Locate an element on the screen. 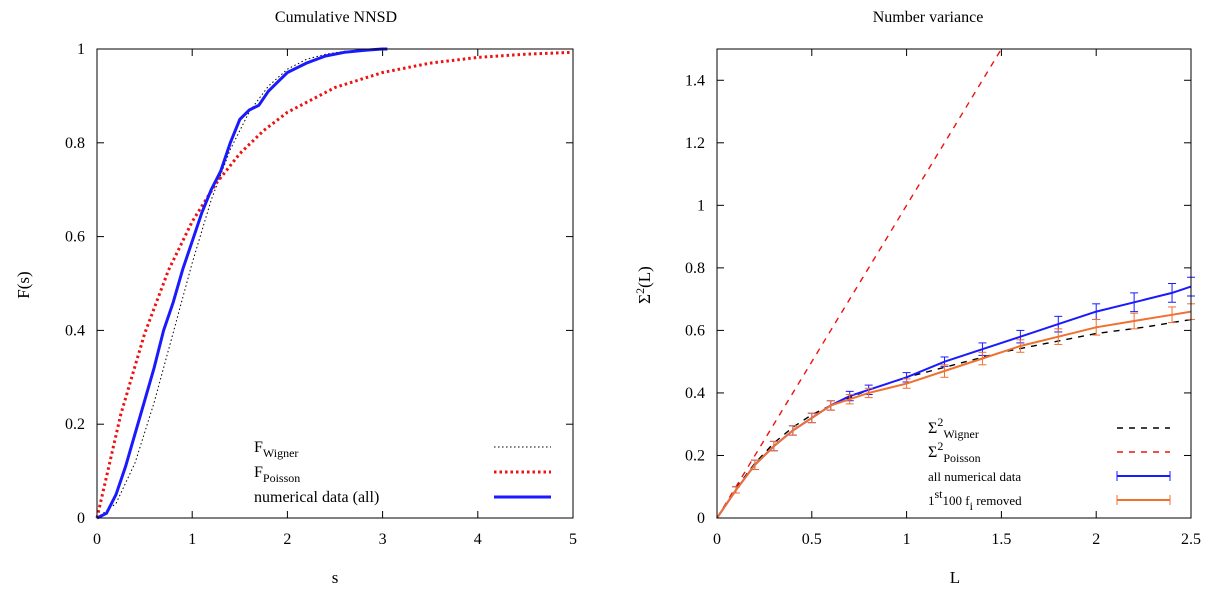 This screenshot has height=592, width=1219. right-x-tick-label: 2.5 is located at coordinates (1191, 539).